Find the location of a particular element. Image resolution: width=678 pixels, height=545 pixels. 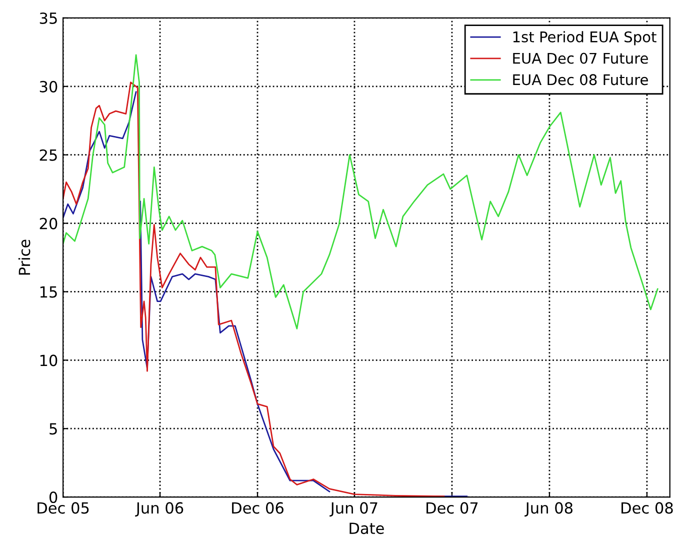

y-tick-label: 5 is located at coordinates (53, 429).